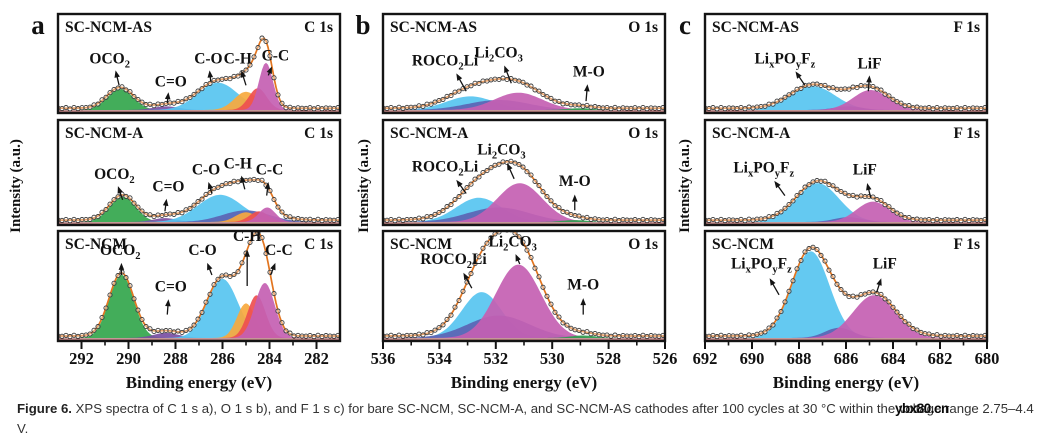 Image resolution: width=1062 pixels, height=447 pixels. Describe the element at coordinates (318, 244) in the screenshot. I see `core-level-label: C 1s` at that location.